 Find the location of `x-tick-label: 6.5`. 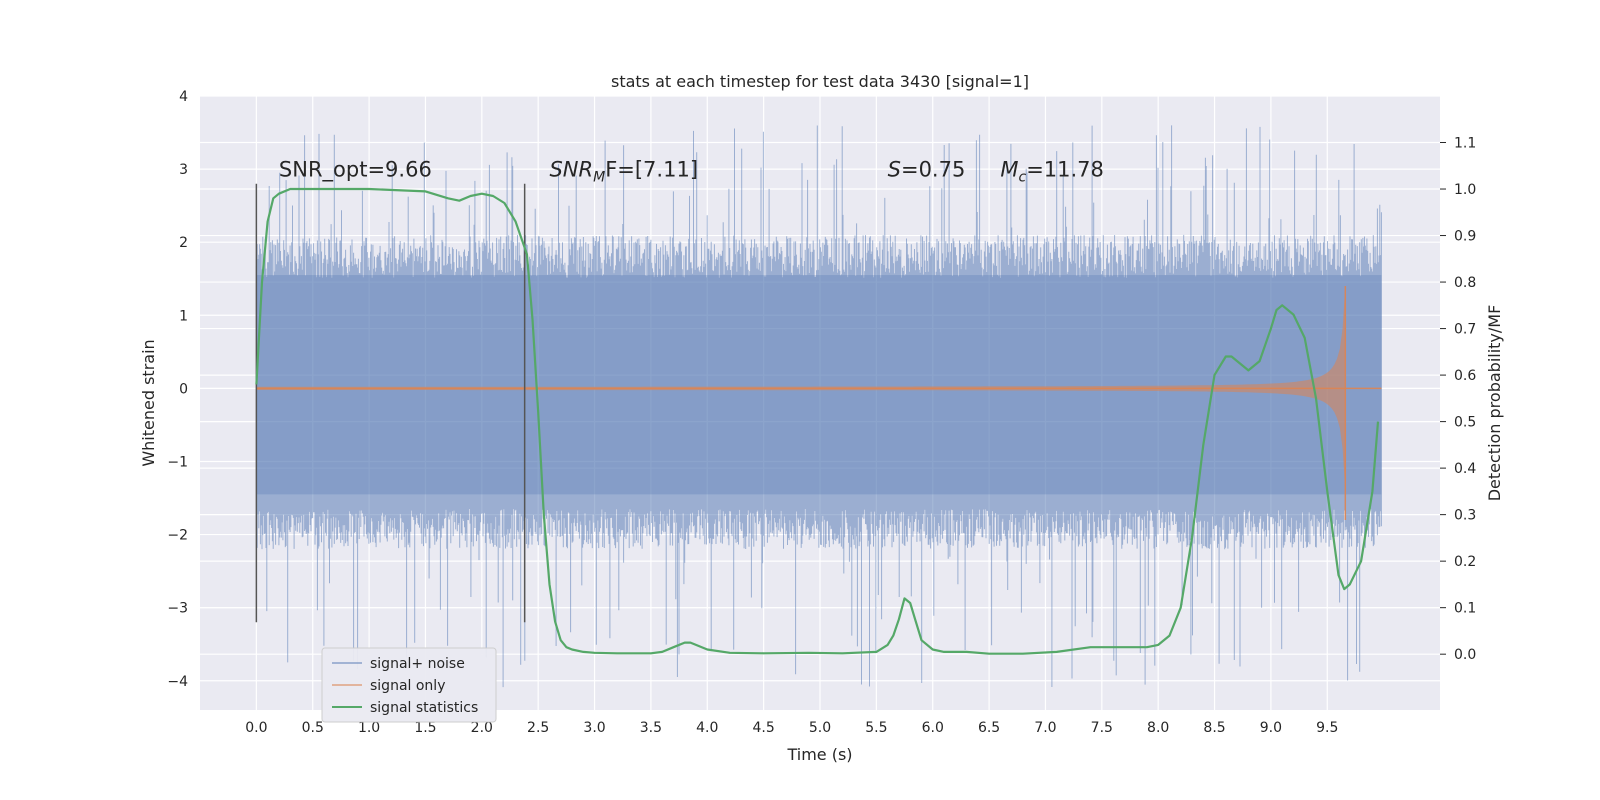

x-tick-label: 6.5 is located at coordinates (989, 728).